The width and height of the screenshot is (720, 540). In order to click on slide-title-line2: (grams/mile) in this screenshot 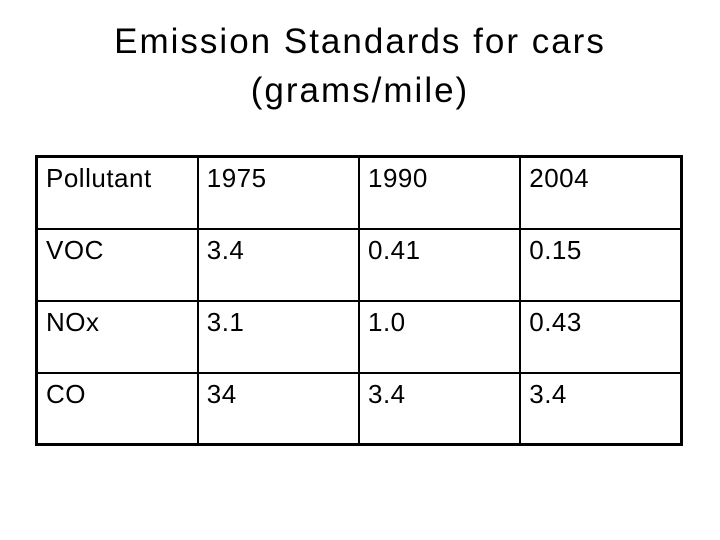, I will do `click(360, 90)`.